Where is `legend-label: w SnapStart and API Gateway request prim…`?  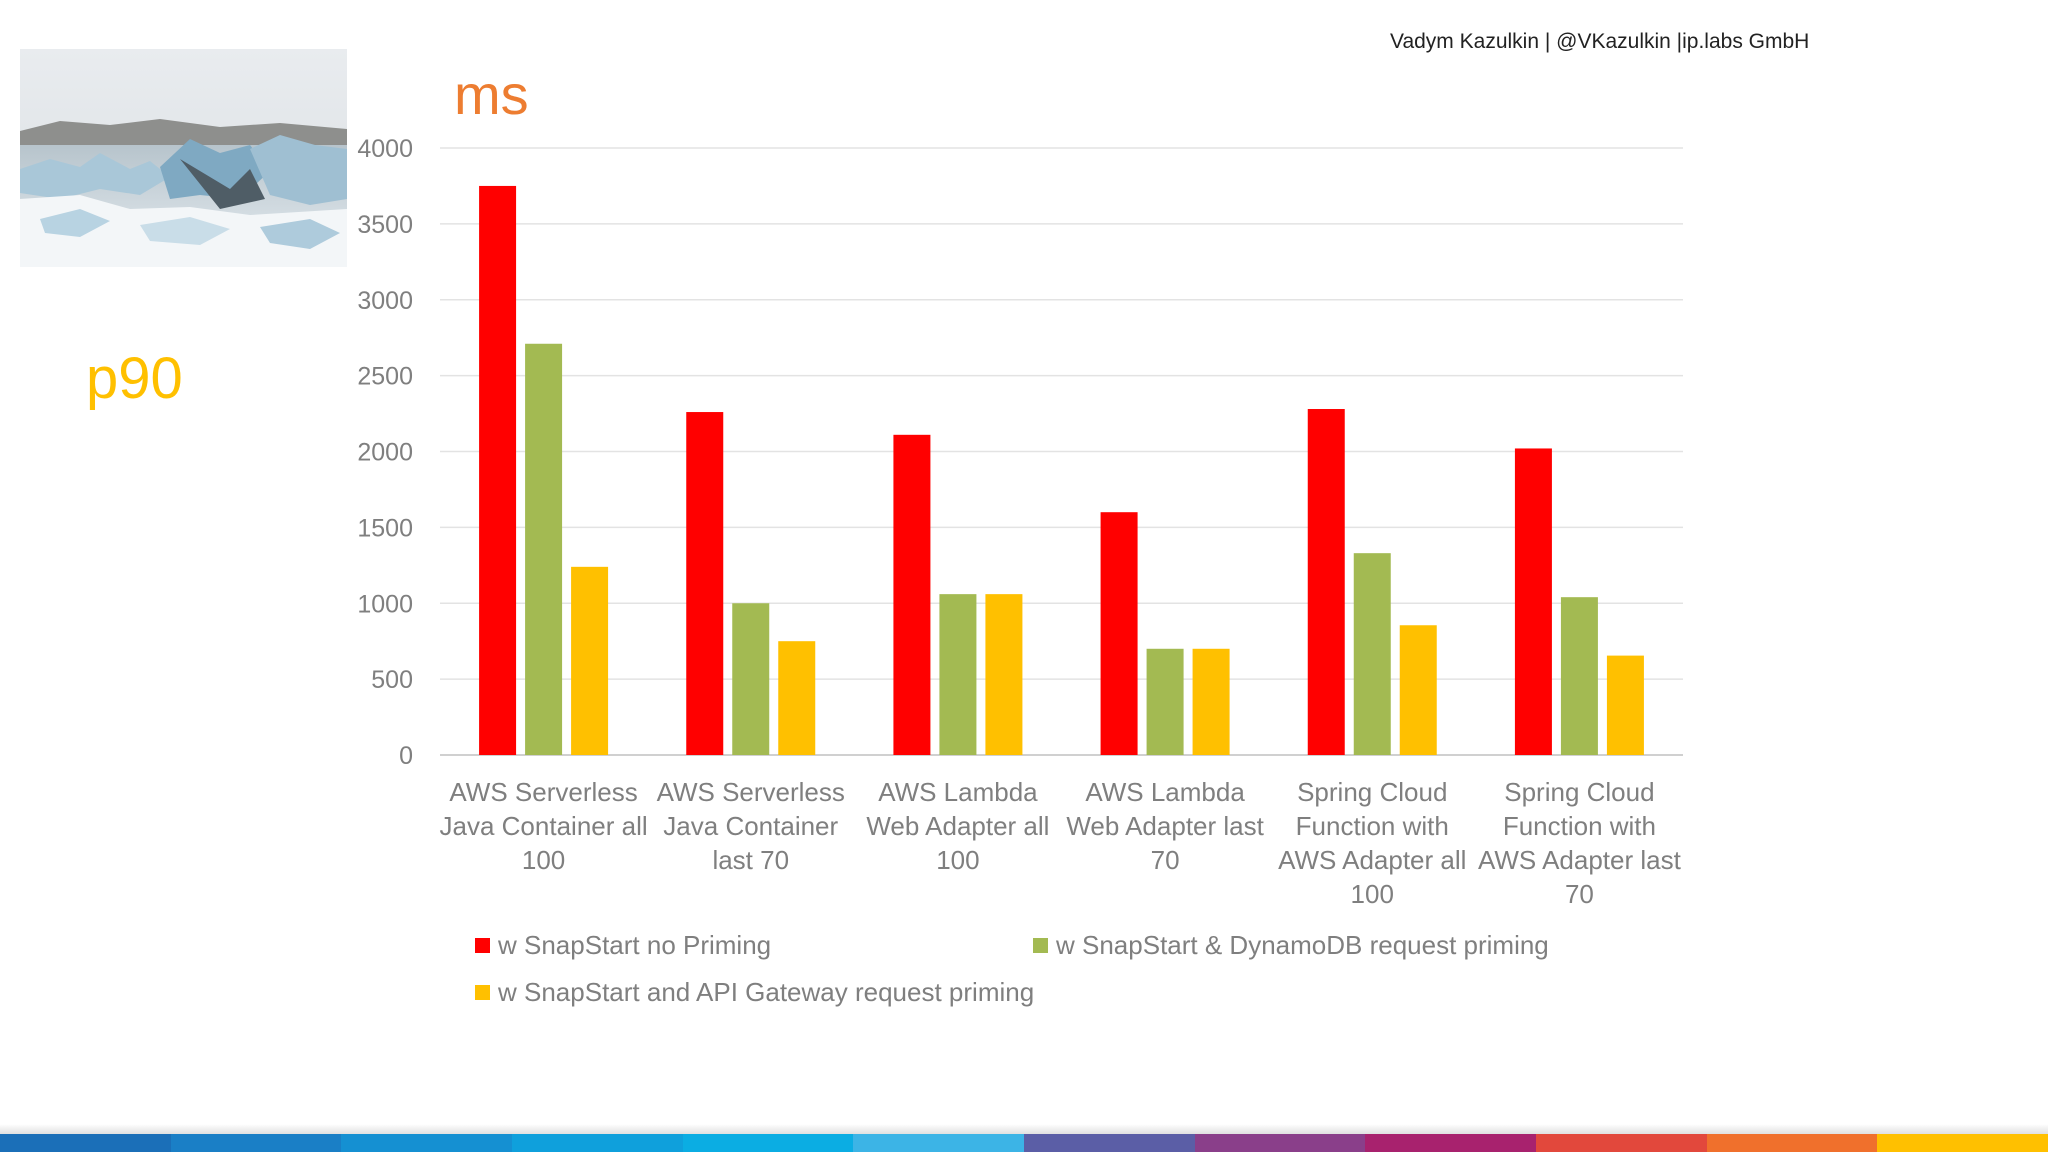
legend-label: w SnapStart and API Gateway request prim… is located at coordinates (766, 992).